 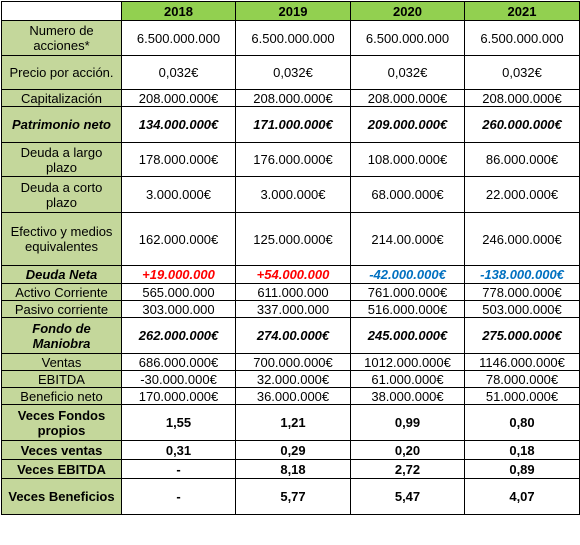 What do you see at coordinates (522, 239) in the screenshot?
I see `value-cell: 246.000.000€` at bounding box center [522, 239].